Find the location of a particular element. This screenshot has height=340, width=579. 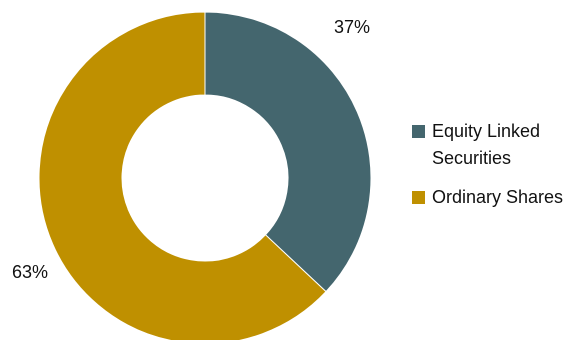

legend-label-ordinary-shares: Ordinary Shares is located at coordinates (498, 197).